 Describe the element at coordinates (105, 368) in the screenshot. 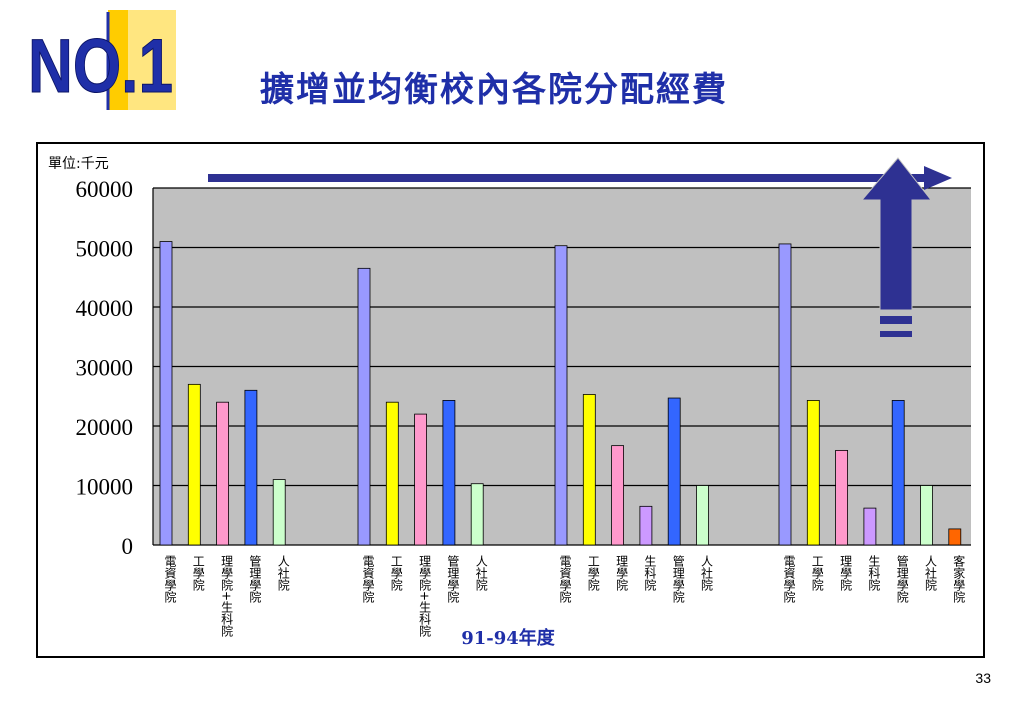

I see `y-tick-label: 30000` at that location.